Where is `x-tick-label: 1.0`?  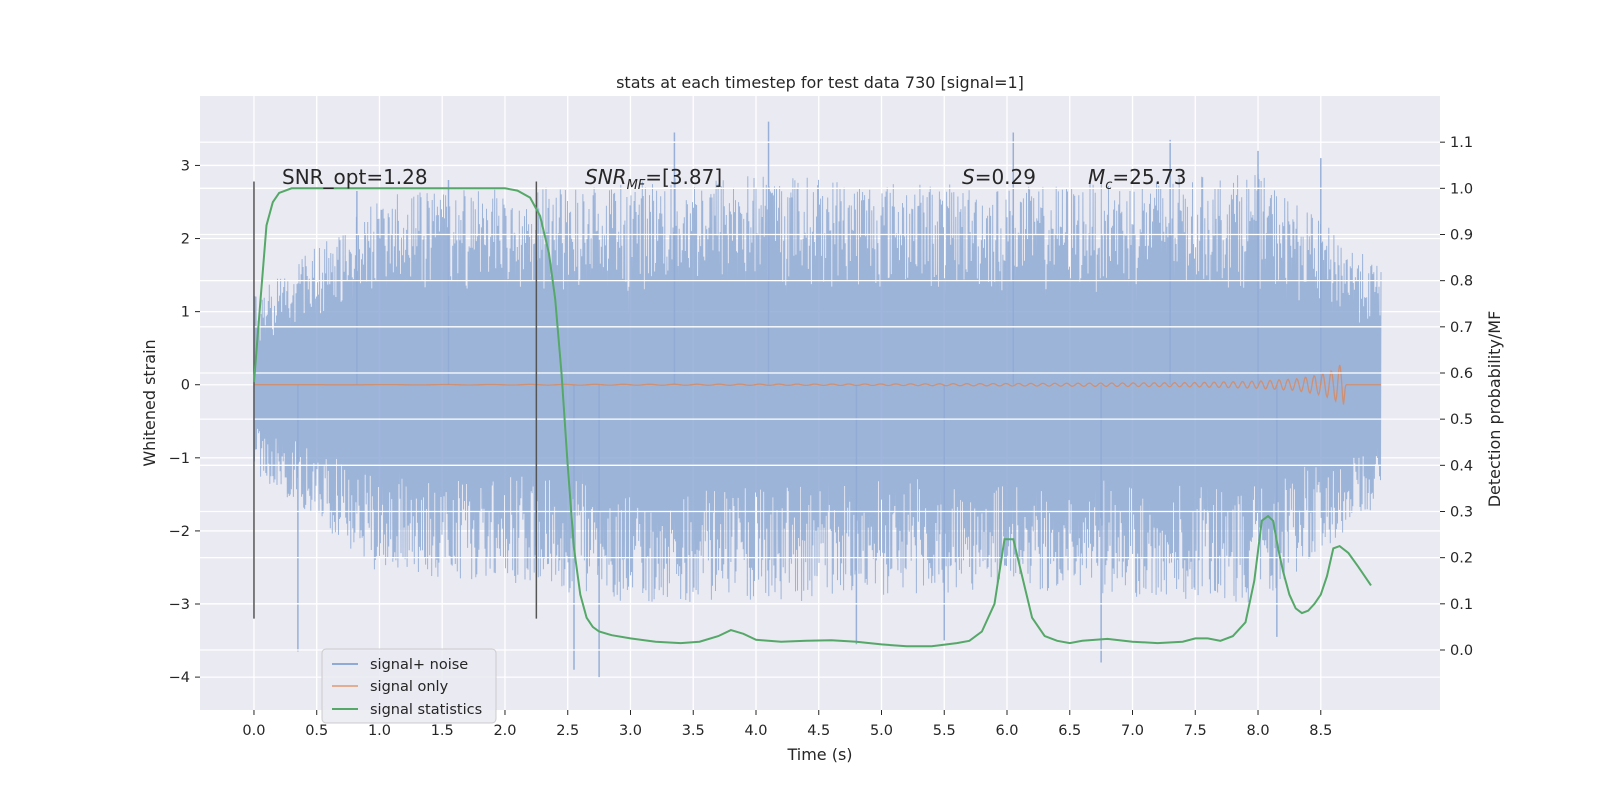
x-tick-label: 1.0 is located at coordinates (379, 731).